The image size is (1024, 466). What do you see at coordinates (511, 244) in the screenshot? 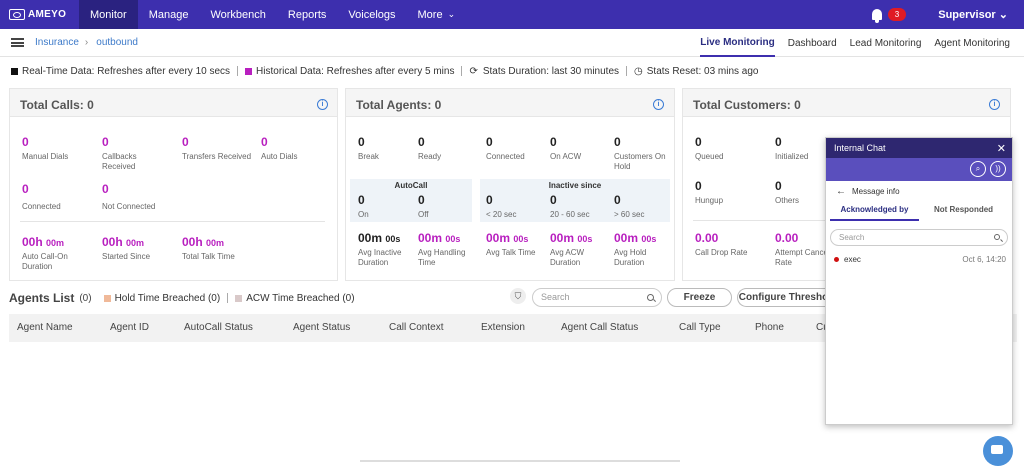
I see `stat-avg-talk-time: 00m 00s Avg Talk Time` at bounding box center [511, 244].